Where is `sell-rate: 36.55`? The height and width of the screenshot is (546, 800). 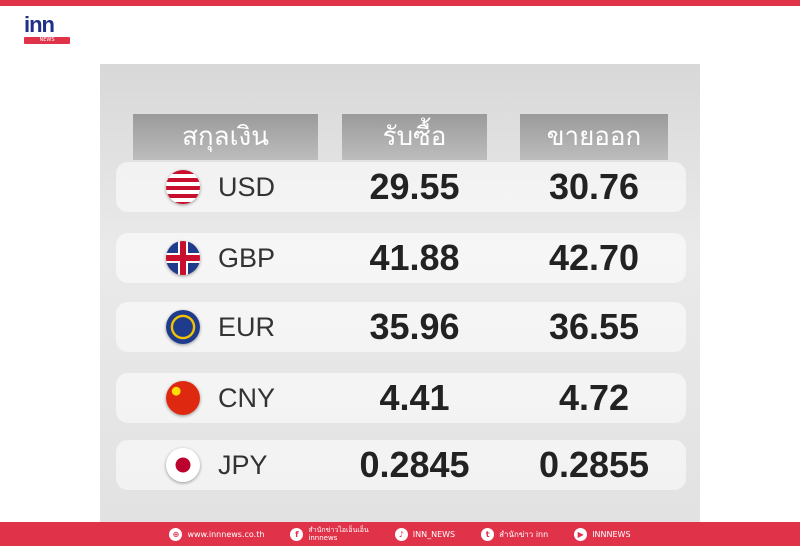 sell-rate: 36.55 is located at coordinates (594, 326).